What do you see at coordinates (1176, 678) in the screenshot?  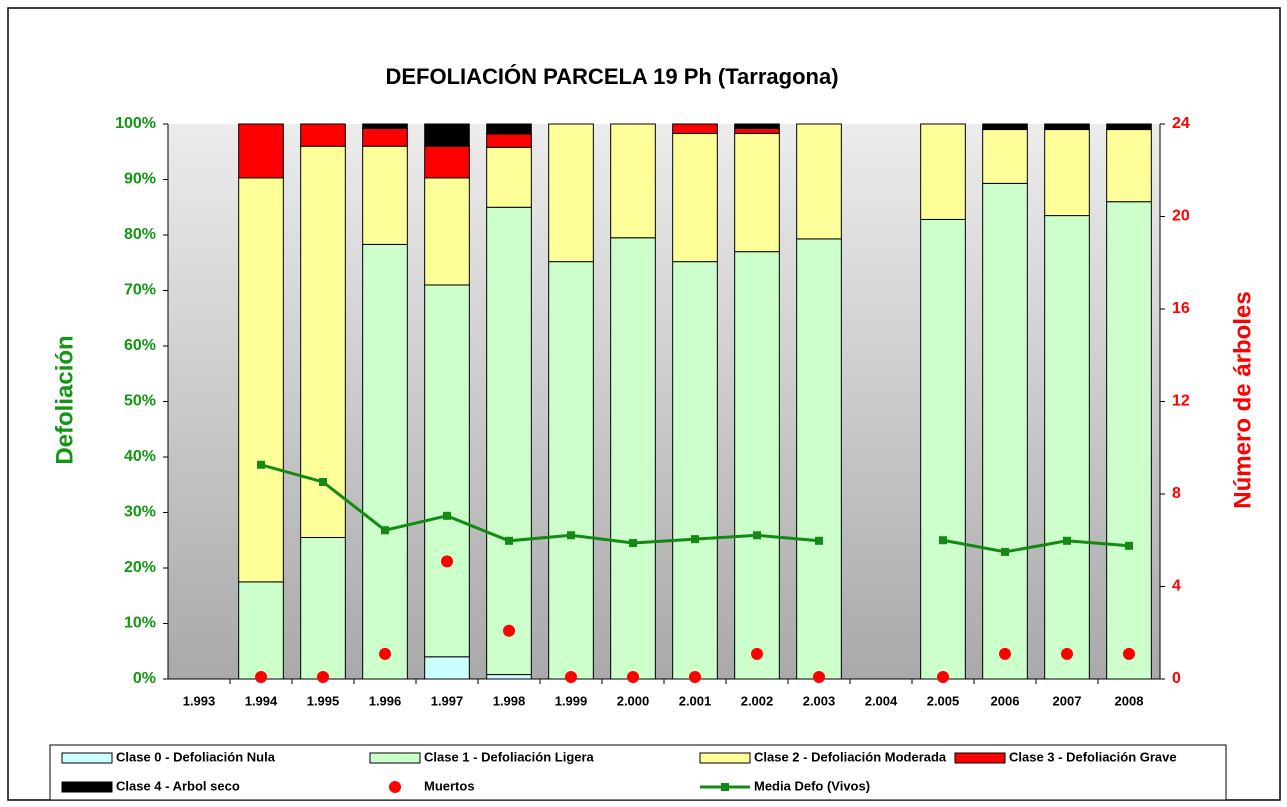 I see `y2-tick-label: 0` at bounding box center [1176, 678].